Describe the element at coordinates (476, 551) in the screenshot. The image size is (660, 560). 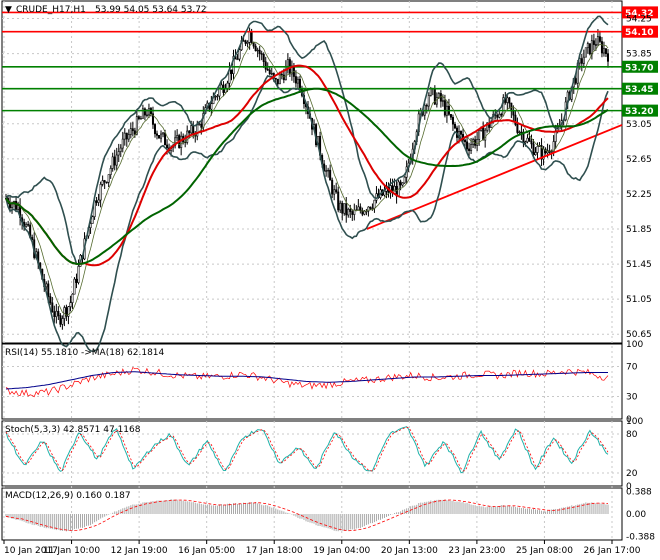
I see `time-tick-label: 23 Jan 23:00` at that location.